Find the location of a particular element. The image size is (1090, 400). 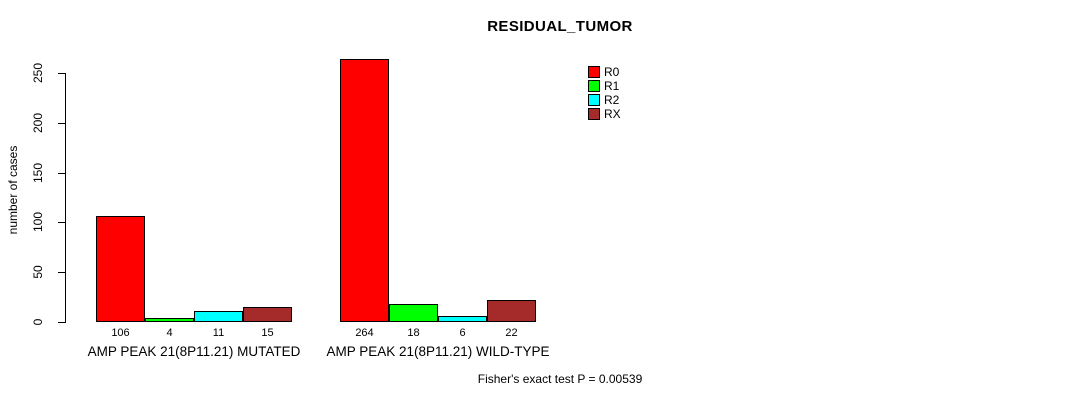

bar-value-label: 264 is located at coordinates (364, 333).